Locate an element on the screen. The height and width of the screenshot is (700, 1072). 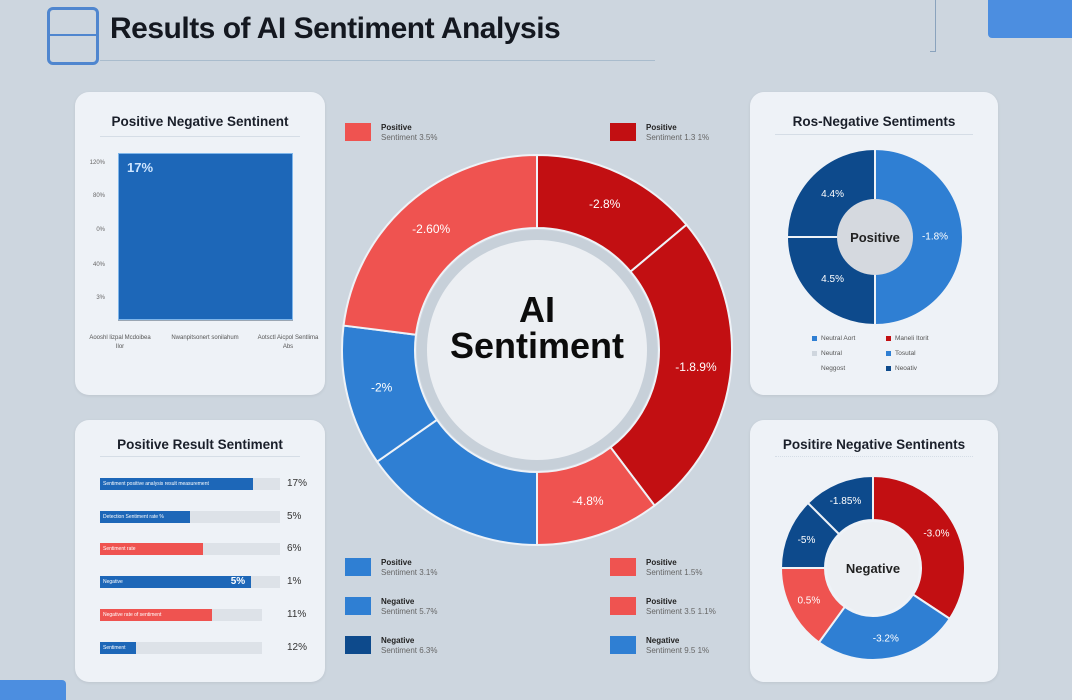
bar-text: Negative rate of sentiment is located at coordinates (132, 614).